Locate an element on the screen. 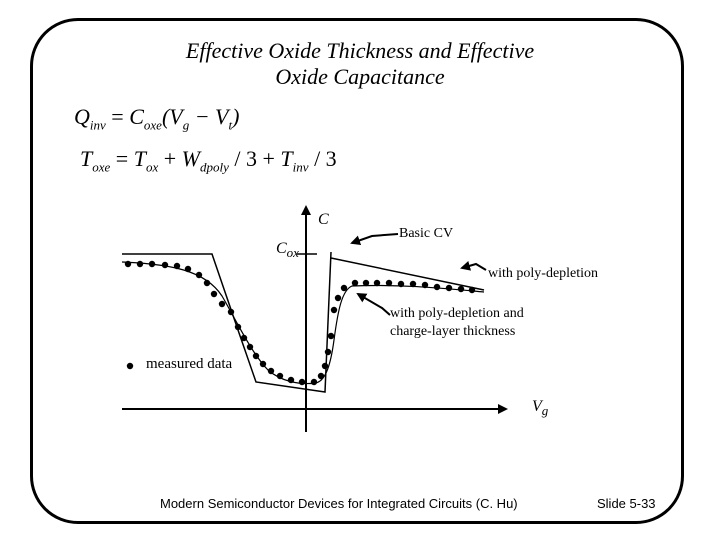 This screenshot has width=720, height=540. label-basic-cv: Basic CV is located at coordinates (426, 233).